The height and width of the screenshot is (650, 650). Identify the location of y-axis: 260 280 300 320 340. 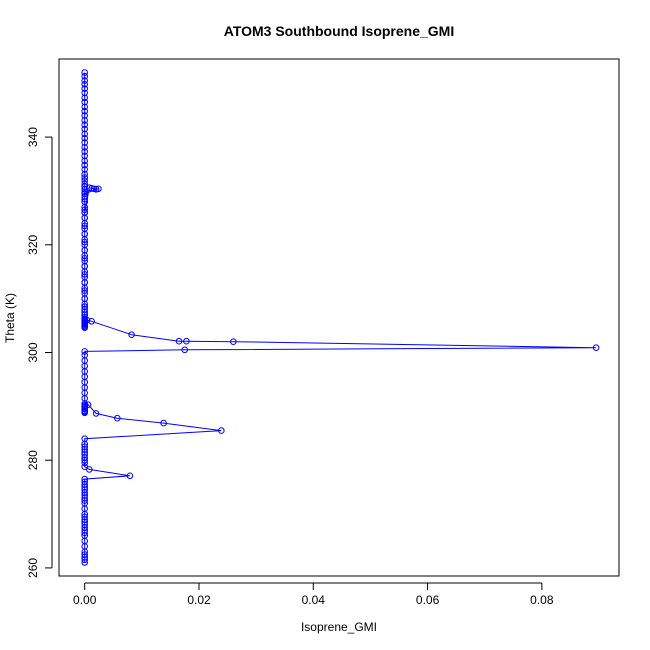
(39, 352).